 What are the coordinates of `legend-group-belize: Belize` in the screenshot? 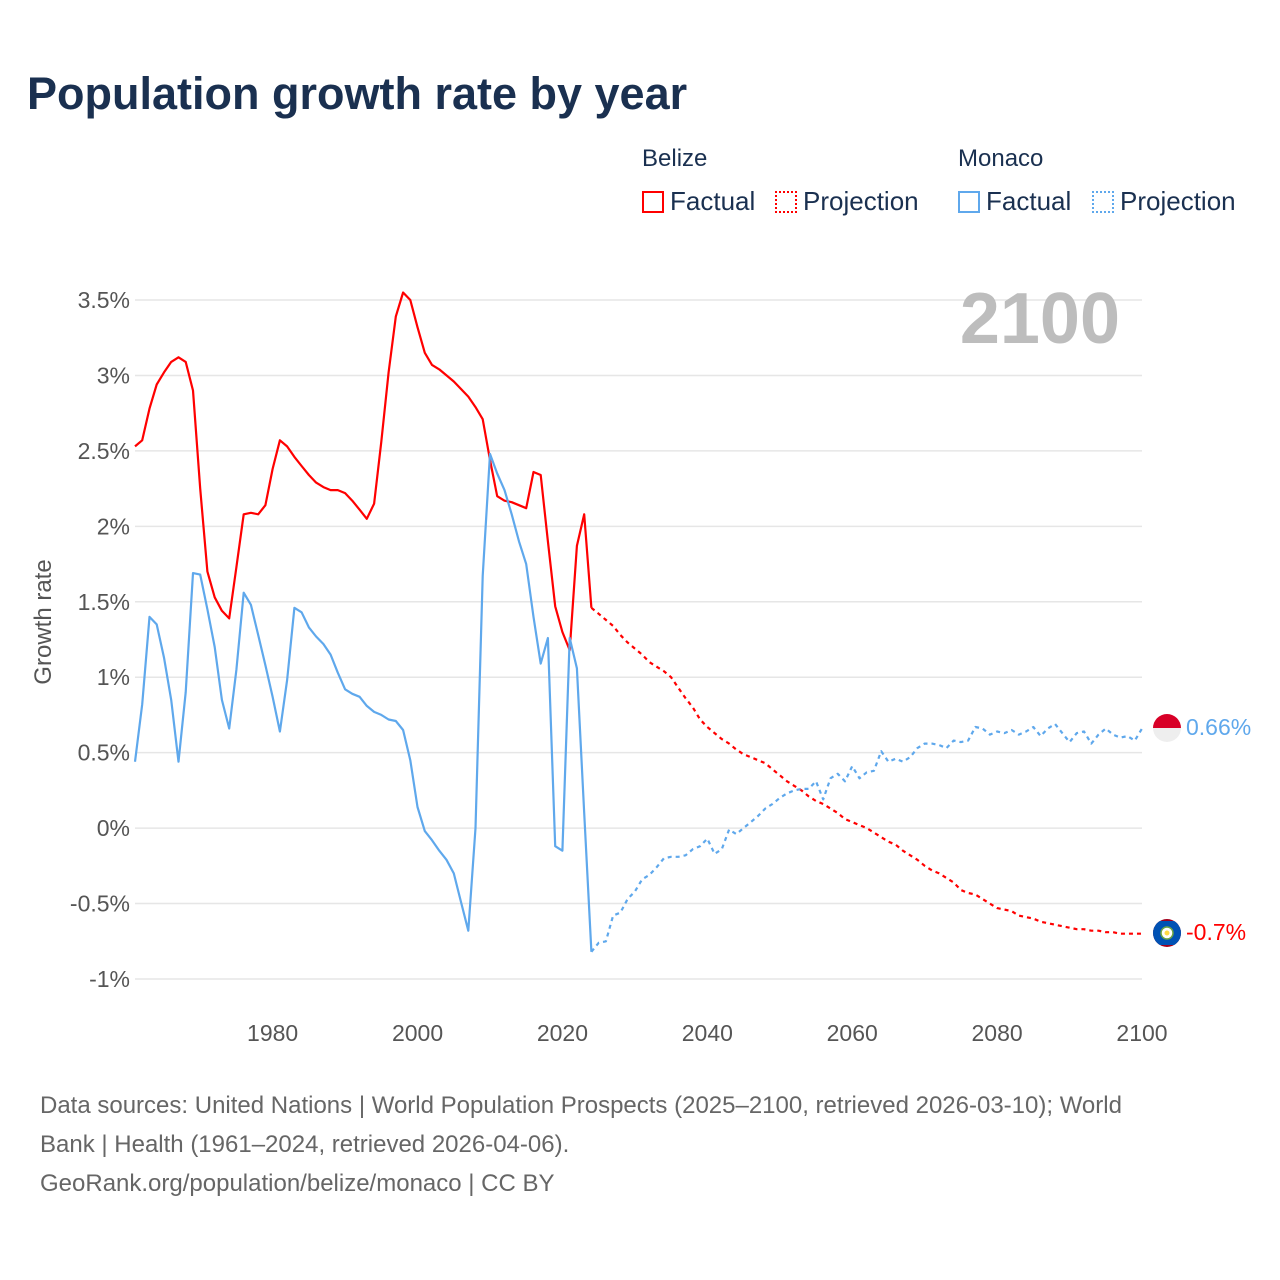 It's located at (675, 158).